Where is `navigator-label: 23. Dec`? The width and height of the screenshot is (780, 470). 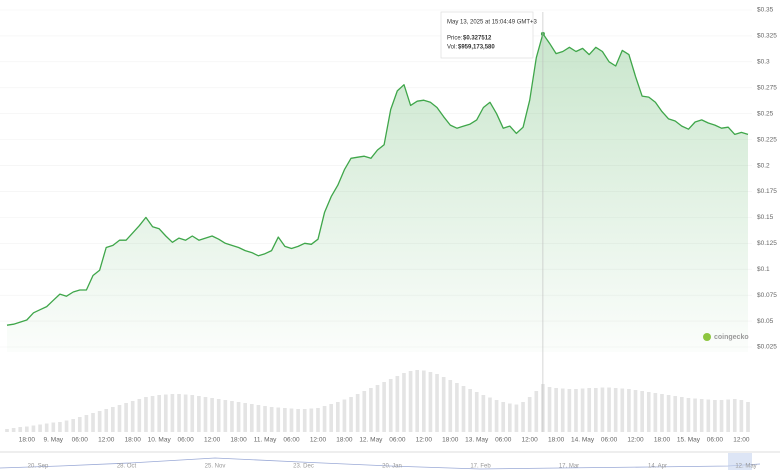 navigator-label: 23. Dec is located at coordinates (303, 467).